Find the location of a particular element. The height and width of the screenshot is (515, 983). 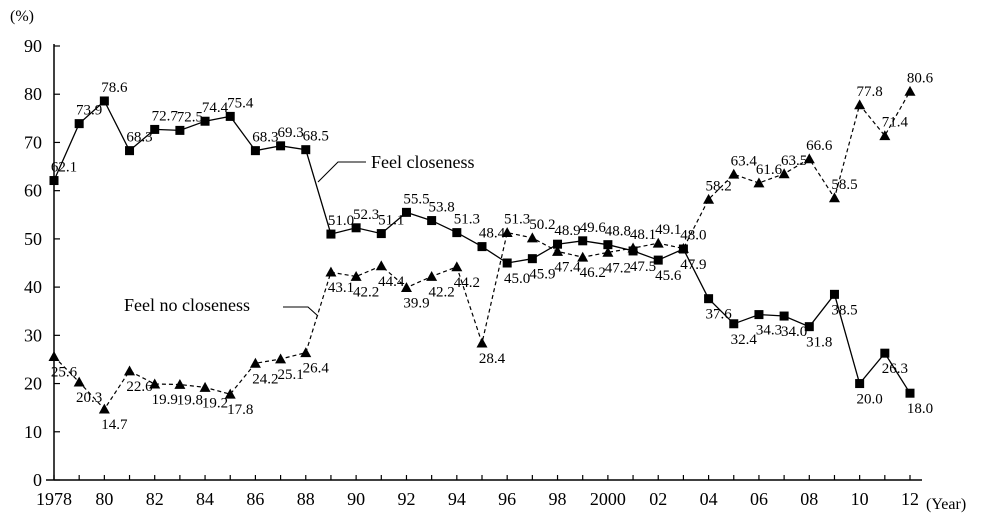

data-label-feel-no-closeness: 17.8 is located at coordinates (240, 410).